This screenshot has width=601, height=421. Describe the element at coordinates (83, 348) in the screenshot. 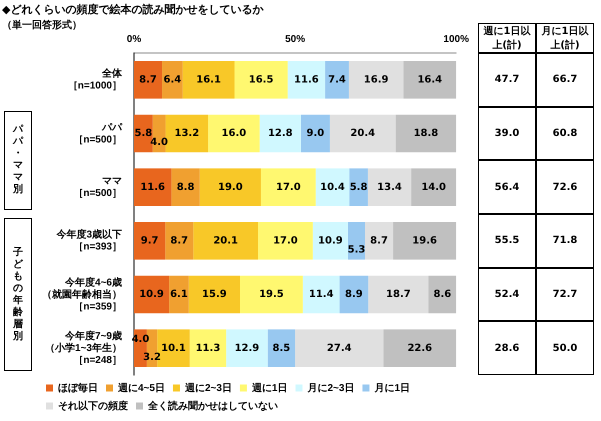

I see `y-tick-label: 今年度7~9歳（小学1~3年生）［n=248］` at that location.